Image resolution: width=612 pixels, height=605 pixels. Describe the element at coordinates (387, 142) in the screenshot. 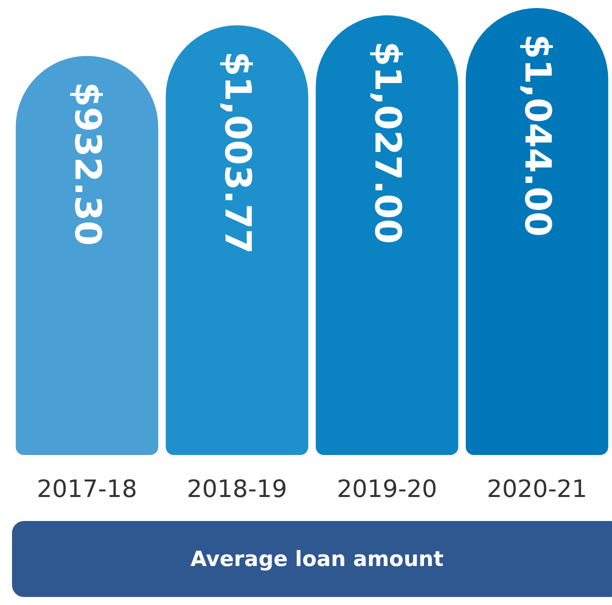

I see `data-label: $1,027.00` at that location.